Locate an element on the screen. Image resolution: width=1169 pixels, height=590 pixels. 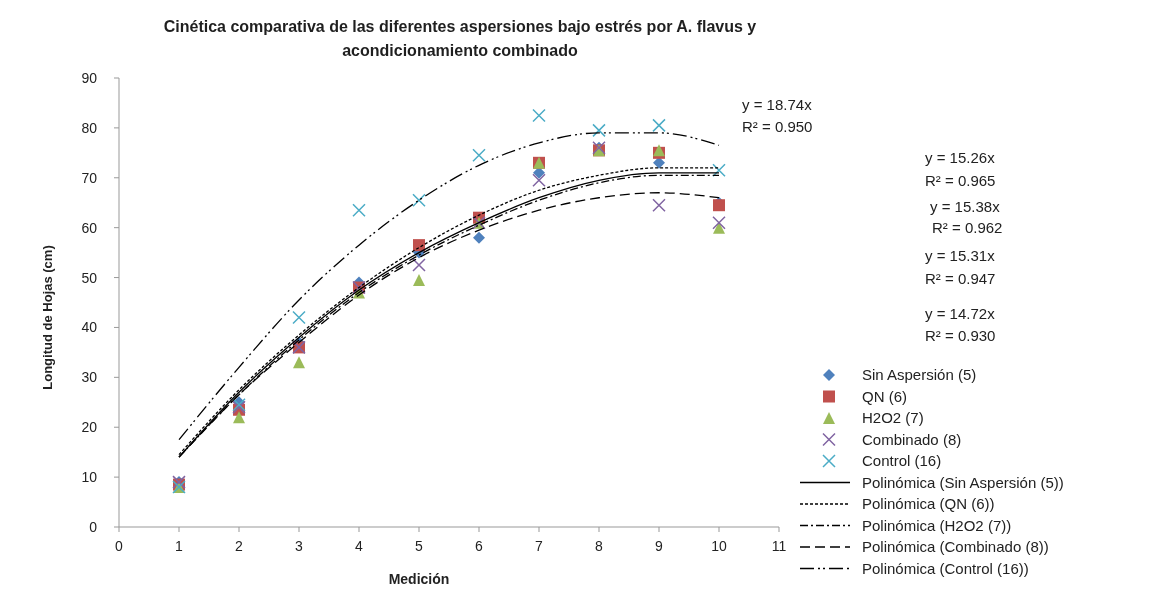
x-tick-label: 6 is located at coordinates (479, 546).